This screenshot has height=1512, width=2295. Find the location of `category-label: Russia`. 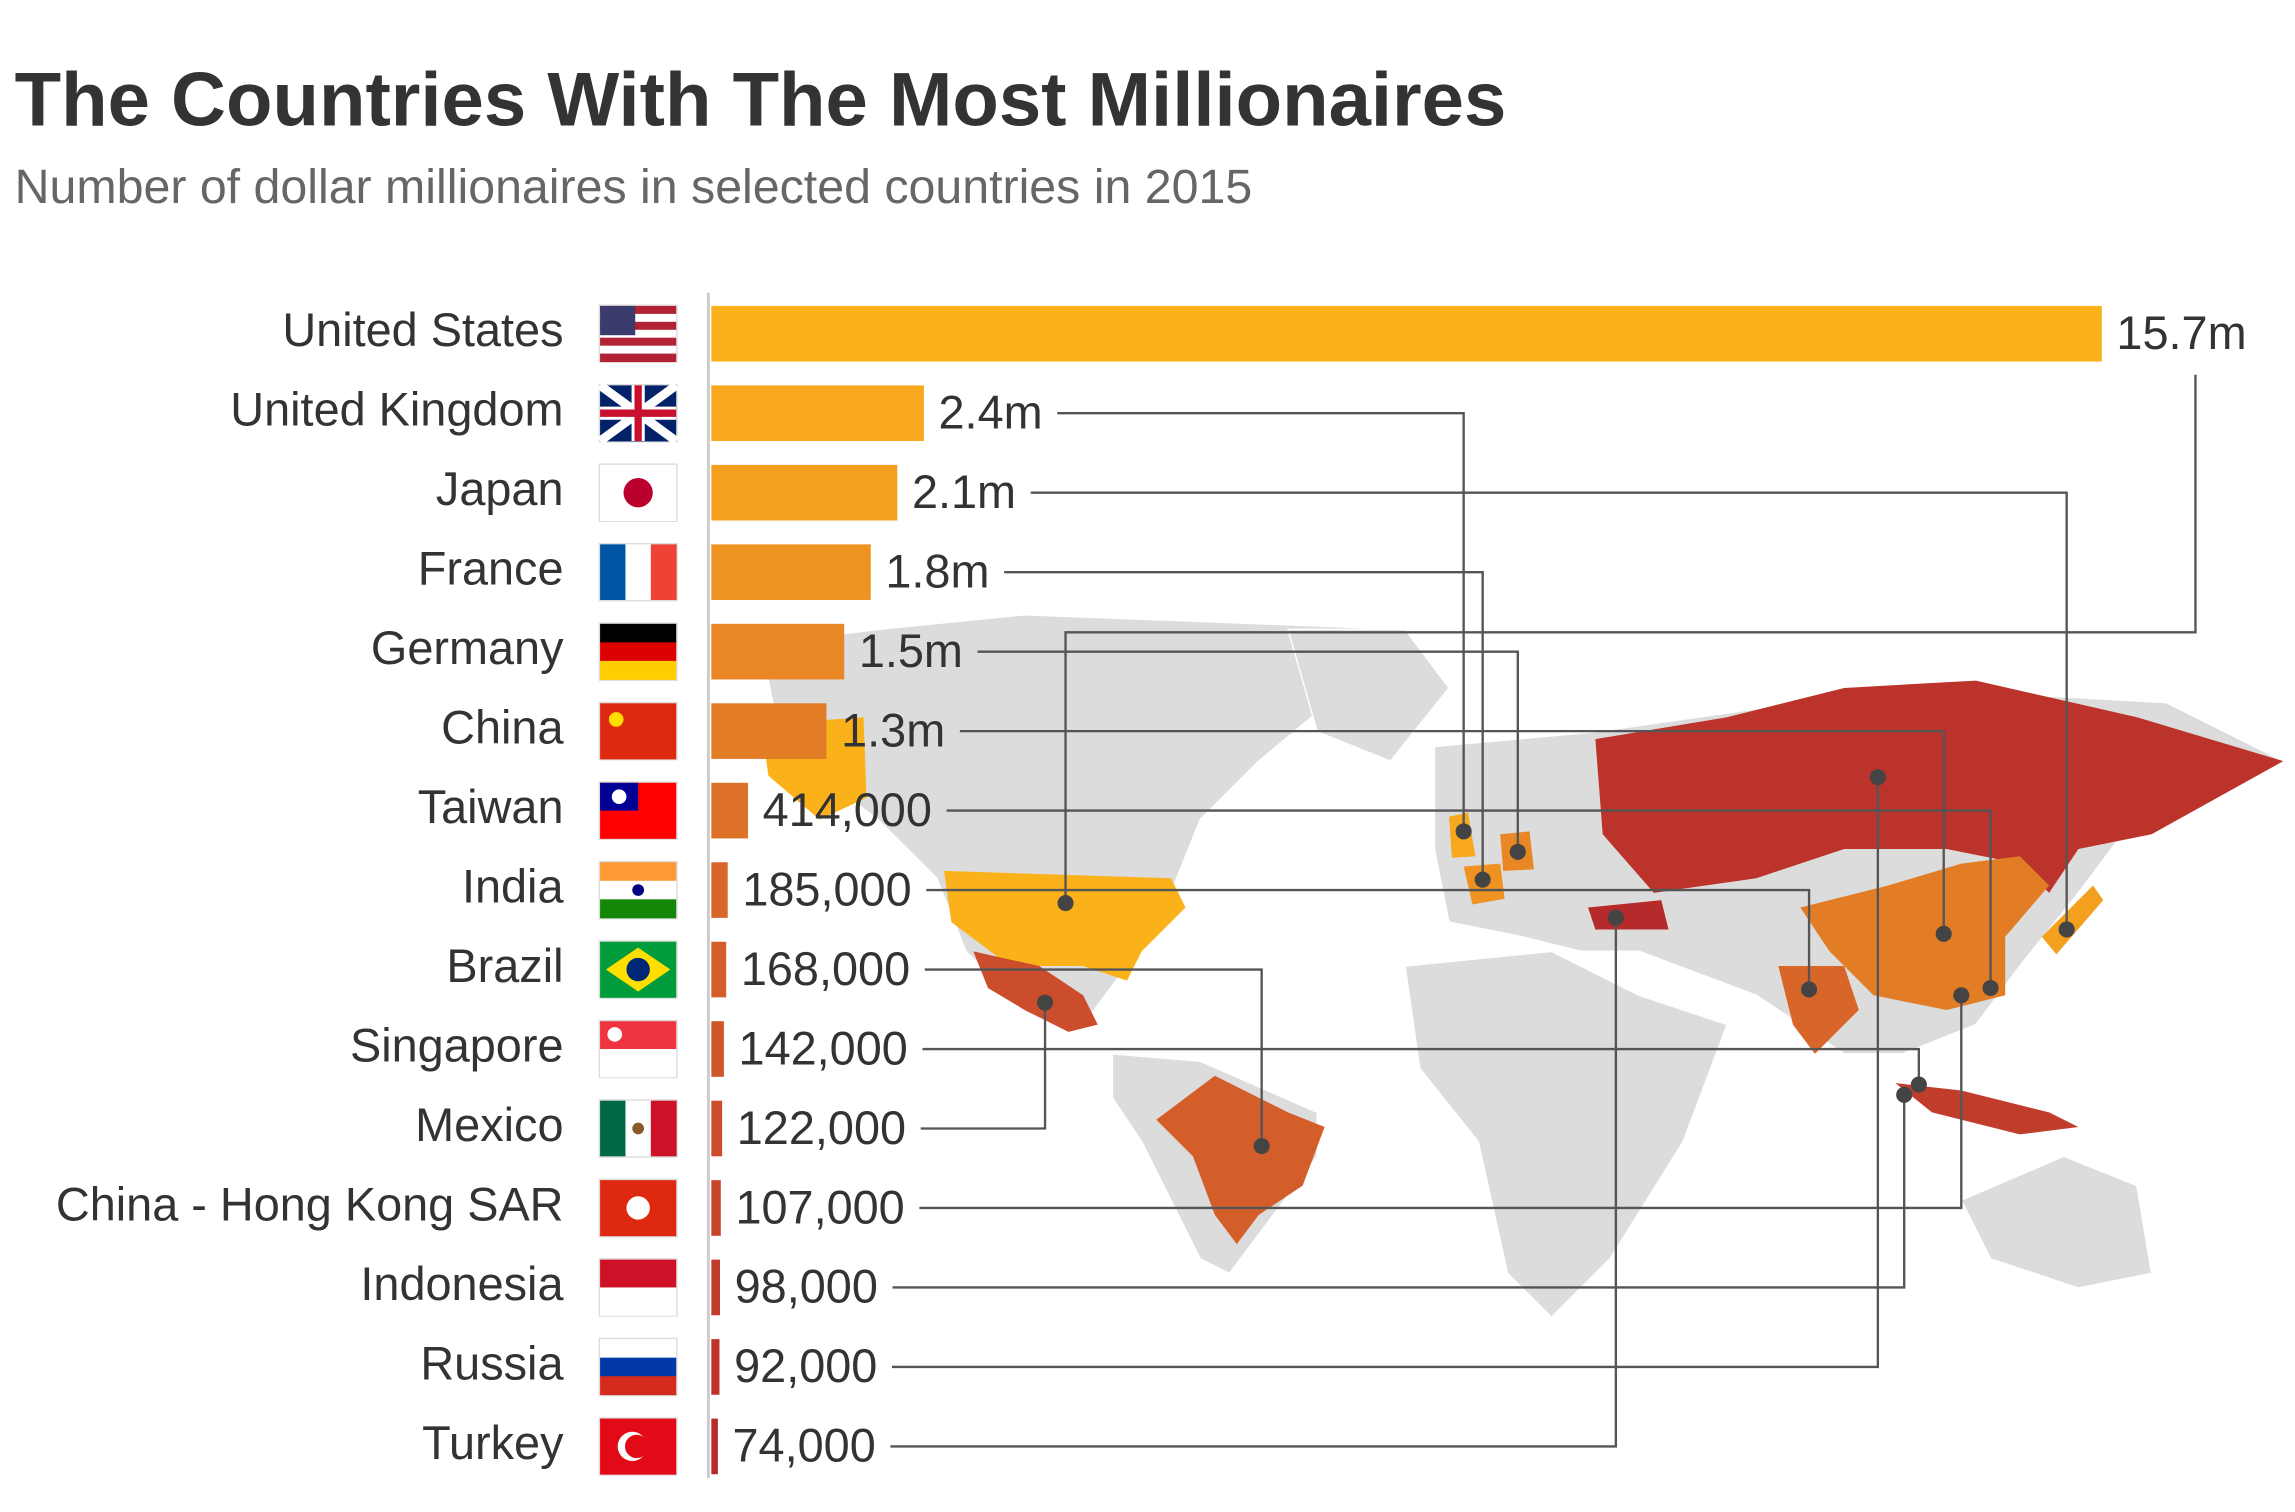

category-label: Russia is located at coordinates (492, 1363).